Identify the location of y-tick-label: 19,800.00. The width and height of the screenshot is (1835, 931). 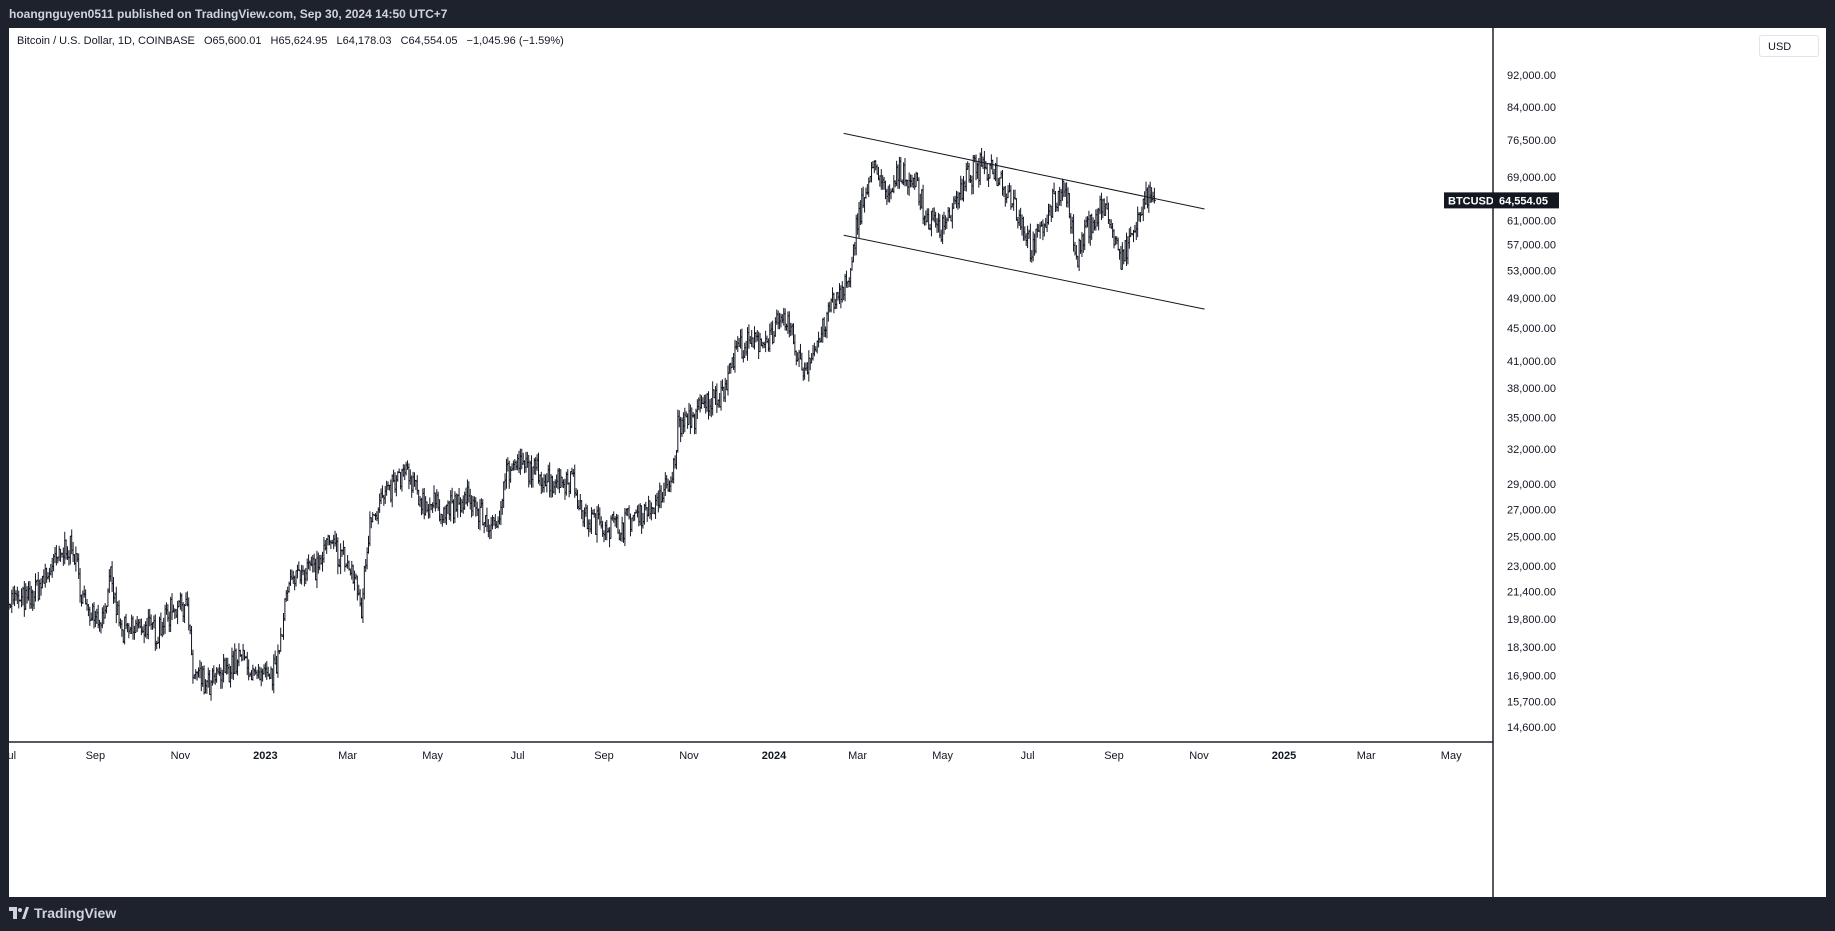
(1531, 620).